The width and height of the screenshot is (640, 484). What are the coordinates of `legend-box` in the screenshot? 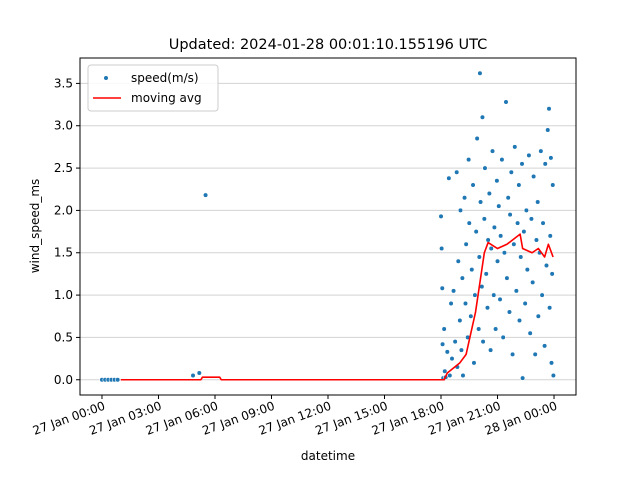 It's located at (153, 88).